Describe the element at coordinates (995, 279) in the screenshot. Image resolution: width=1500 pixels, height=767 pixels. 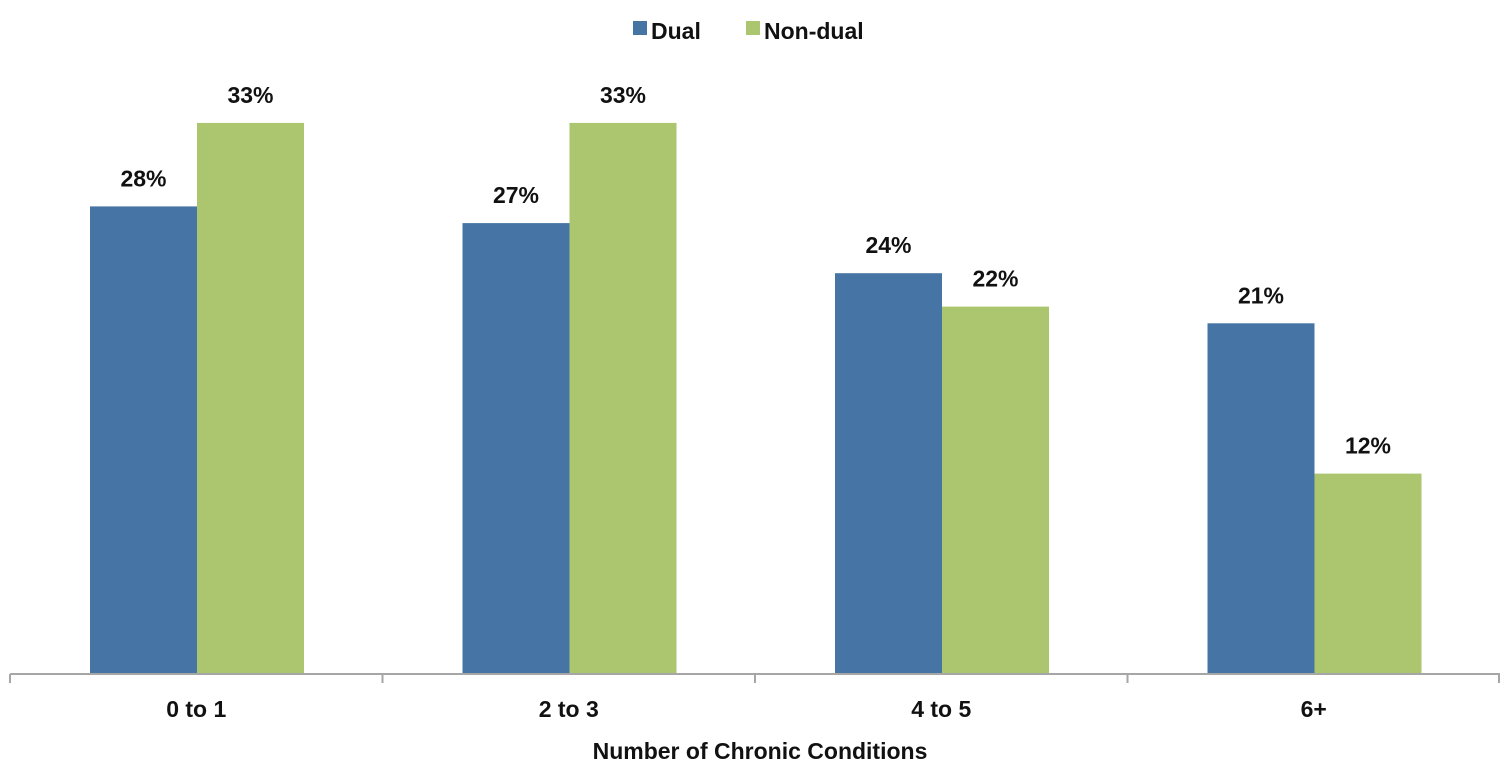
I see `data-label: 22%` at that location.